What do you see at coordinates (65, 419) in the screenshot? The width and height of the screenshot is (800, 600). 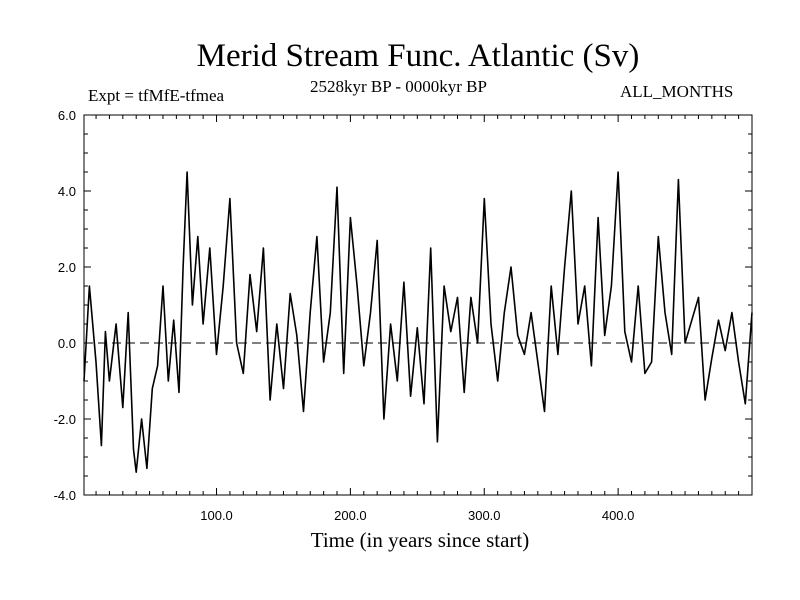 I see `y-tick-label: -2.0` at bounding box center [65, 419].